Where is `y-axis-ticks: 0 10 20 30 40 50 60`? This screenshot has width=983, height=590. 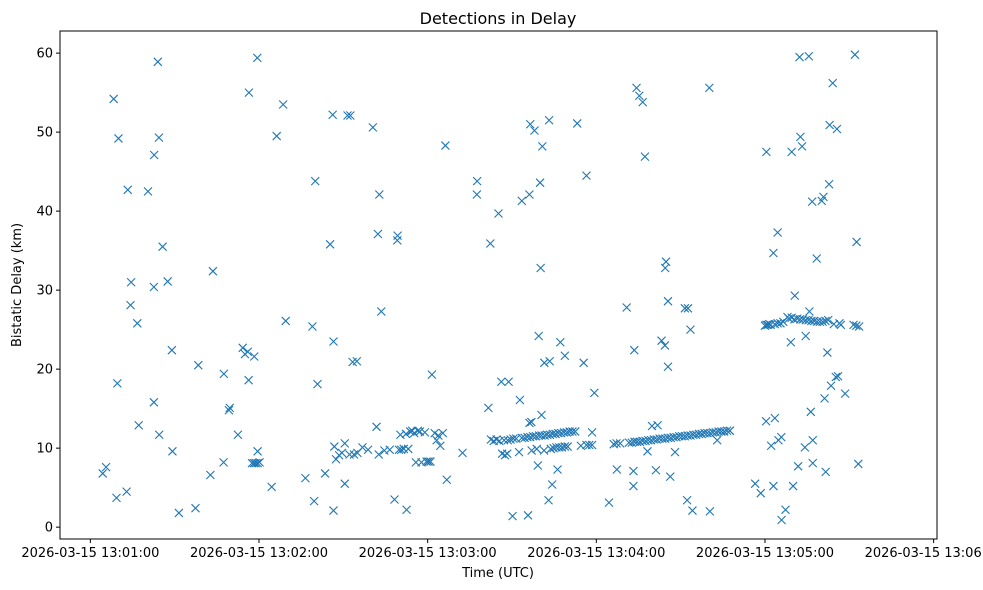
y-axis-ticks: 0 10 20 30 40 50 60 is located at coordinates (48, 291).